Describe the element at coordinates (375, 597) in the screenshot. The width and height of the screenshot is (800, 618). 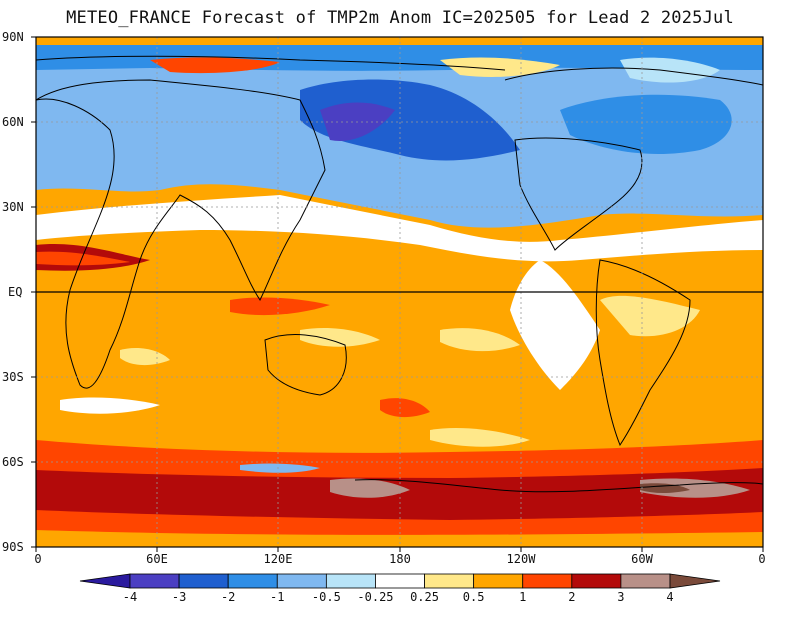
I see `colorbar-tick-label: -0.25` at that location.